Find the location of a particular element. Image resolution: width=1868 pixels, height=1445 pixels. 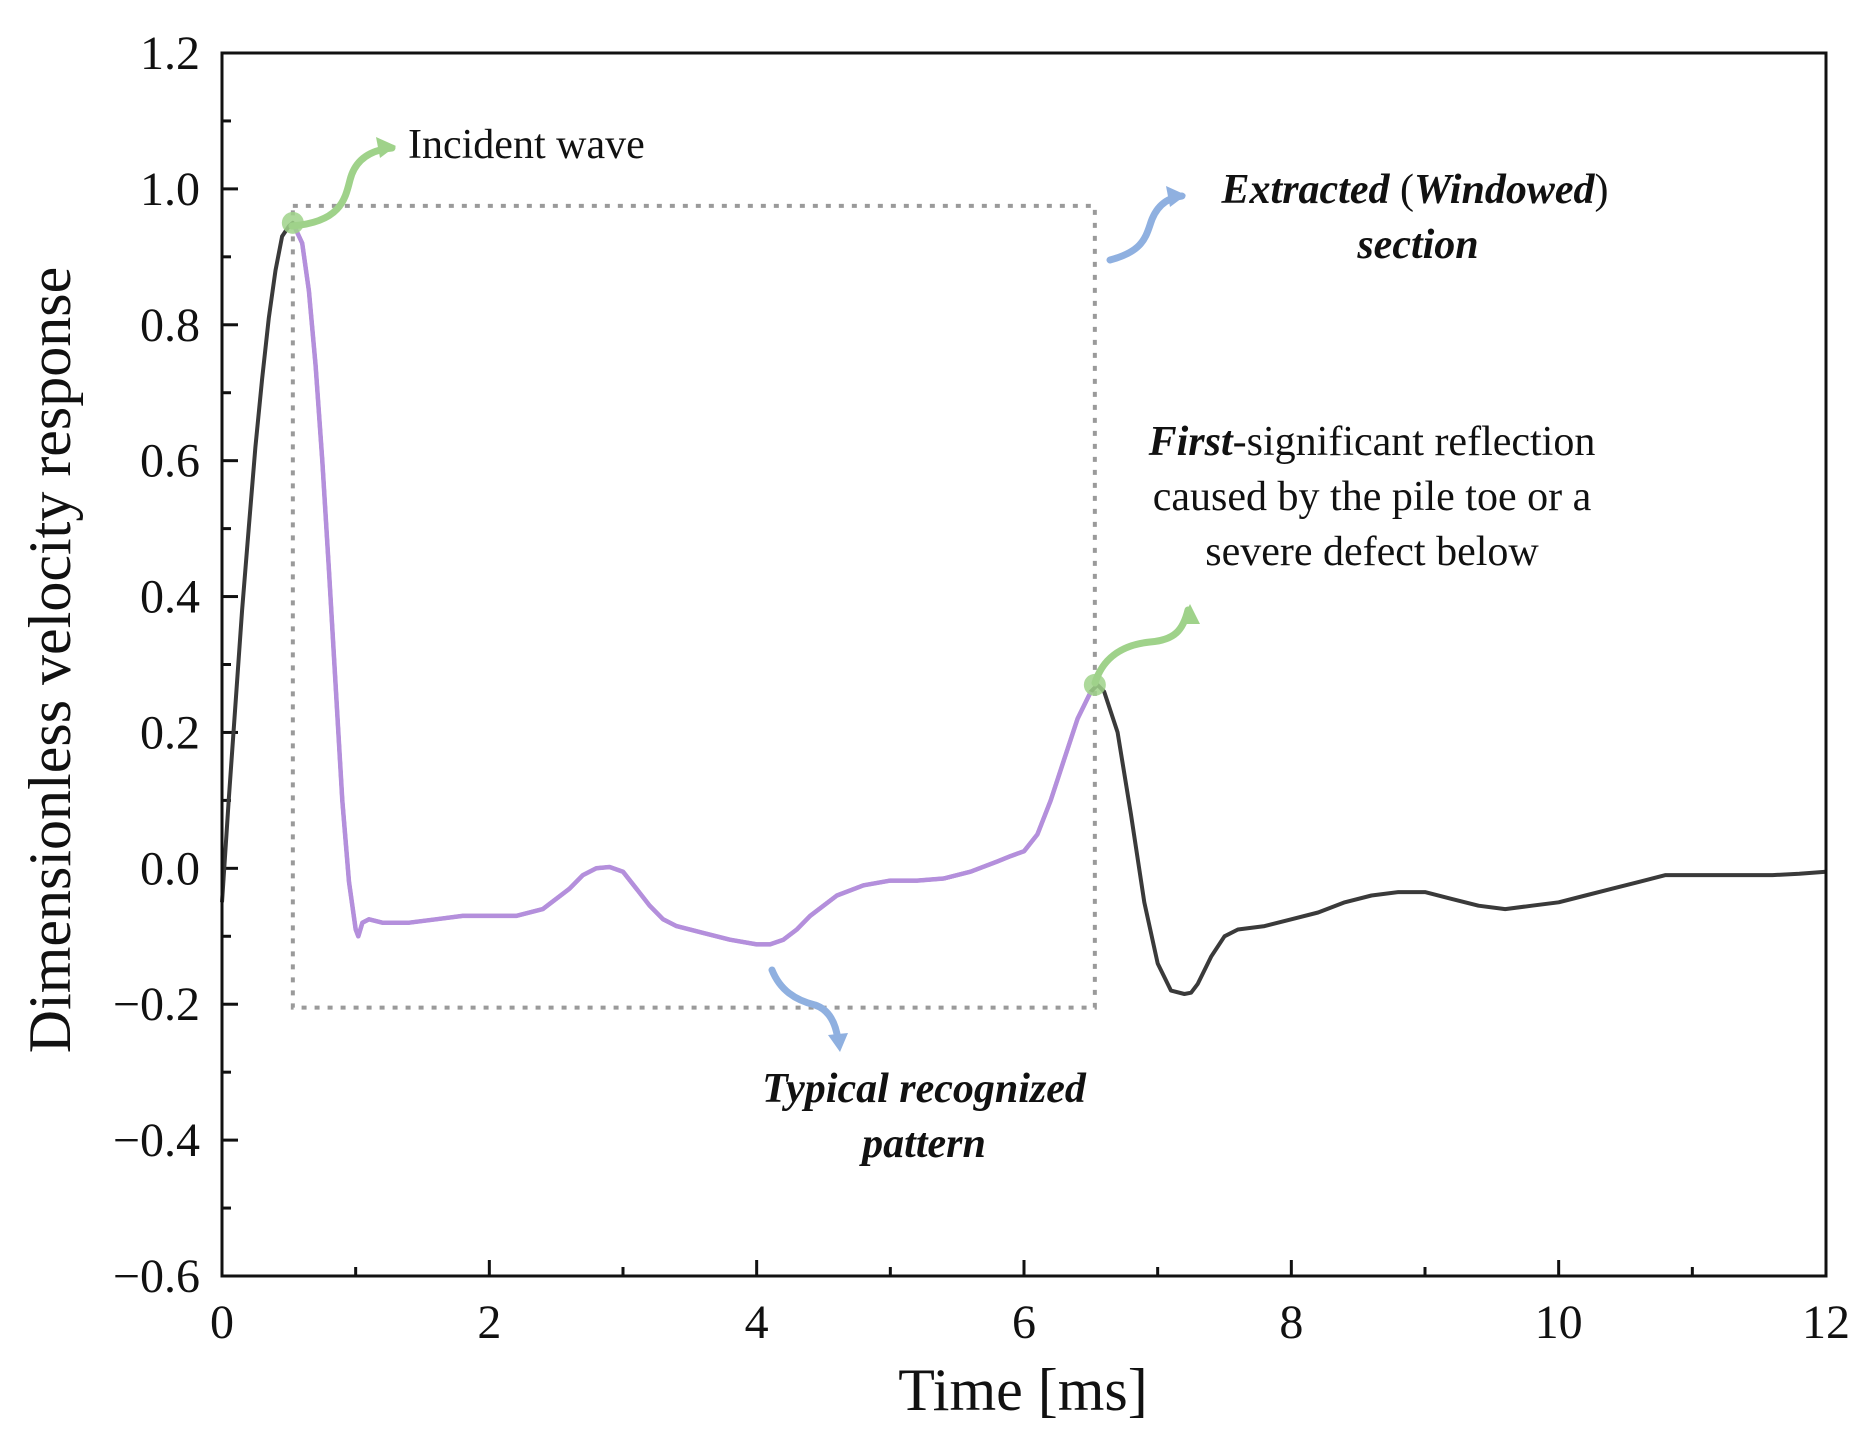

arrow-extracted-section is located at coordinates (1146, 225).